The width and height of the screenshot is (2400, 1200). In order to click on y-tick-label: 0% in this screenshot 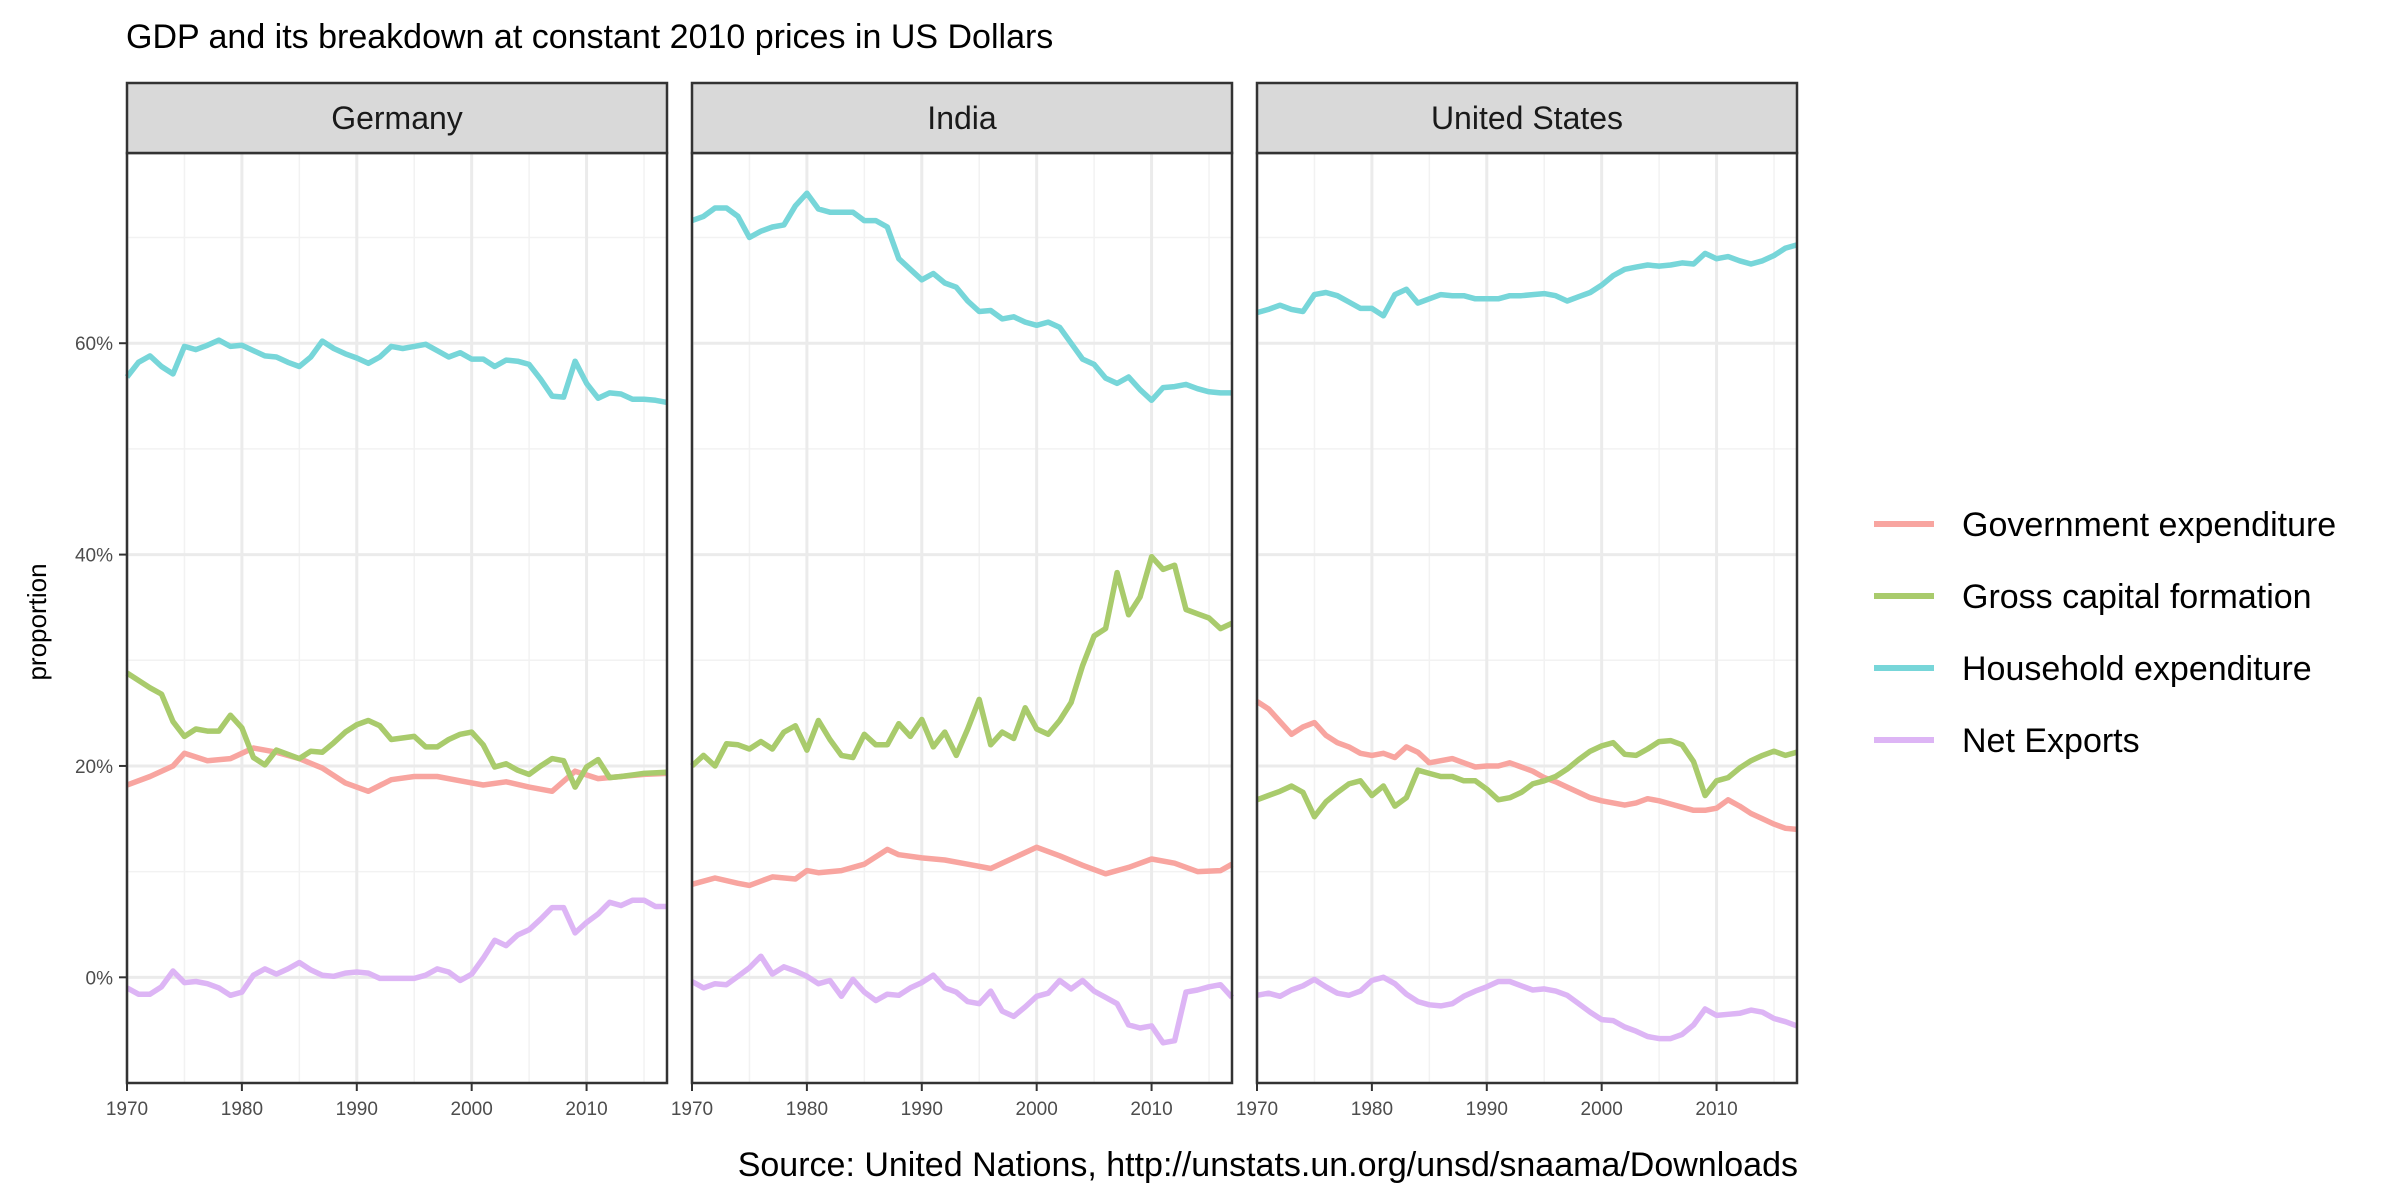, I will do `click(100, 978)`.